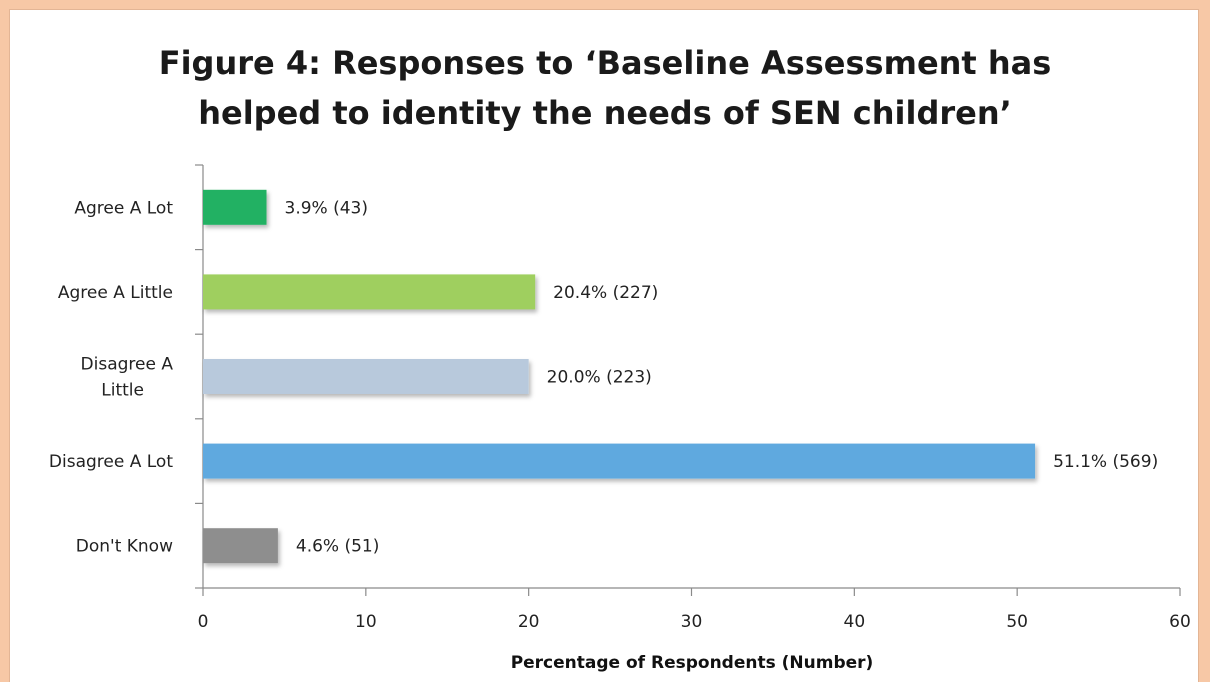 The height and width of the screenshot is (682, 1210). What do you see at coordinates (692, 622) in the screenshot?
I see `x-tick-label: 30` at bounding box center [692, 622].